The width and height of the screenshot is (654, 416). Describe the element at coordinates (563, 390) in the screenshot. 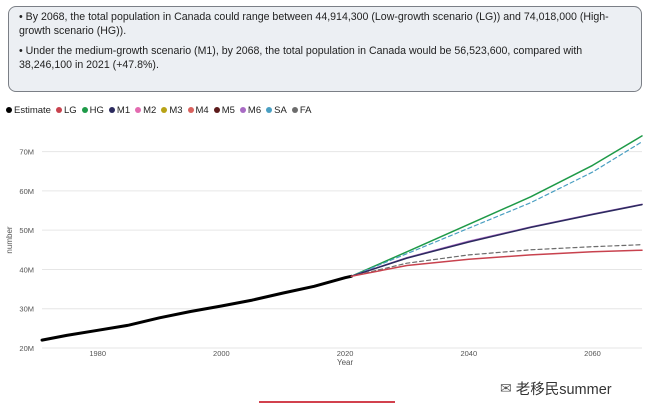

I see `watermark-text: 老移民summer` at that location.